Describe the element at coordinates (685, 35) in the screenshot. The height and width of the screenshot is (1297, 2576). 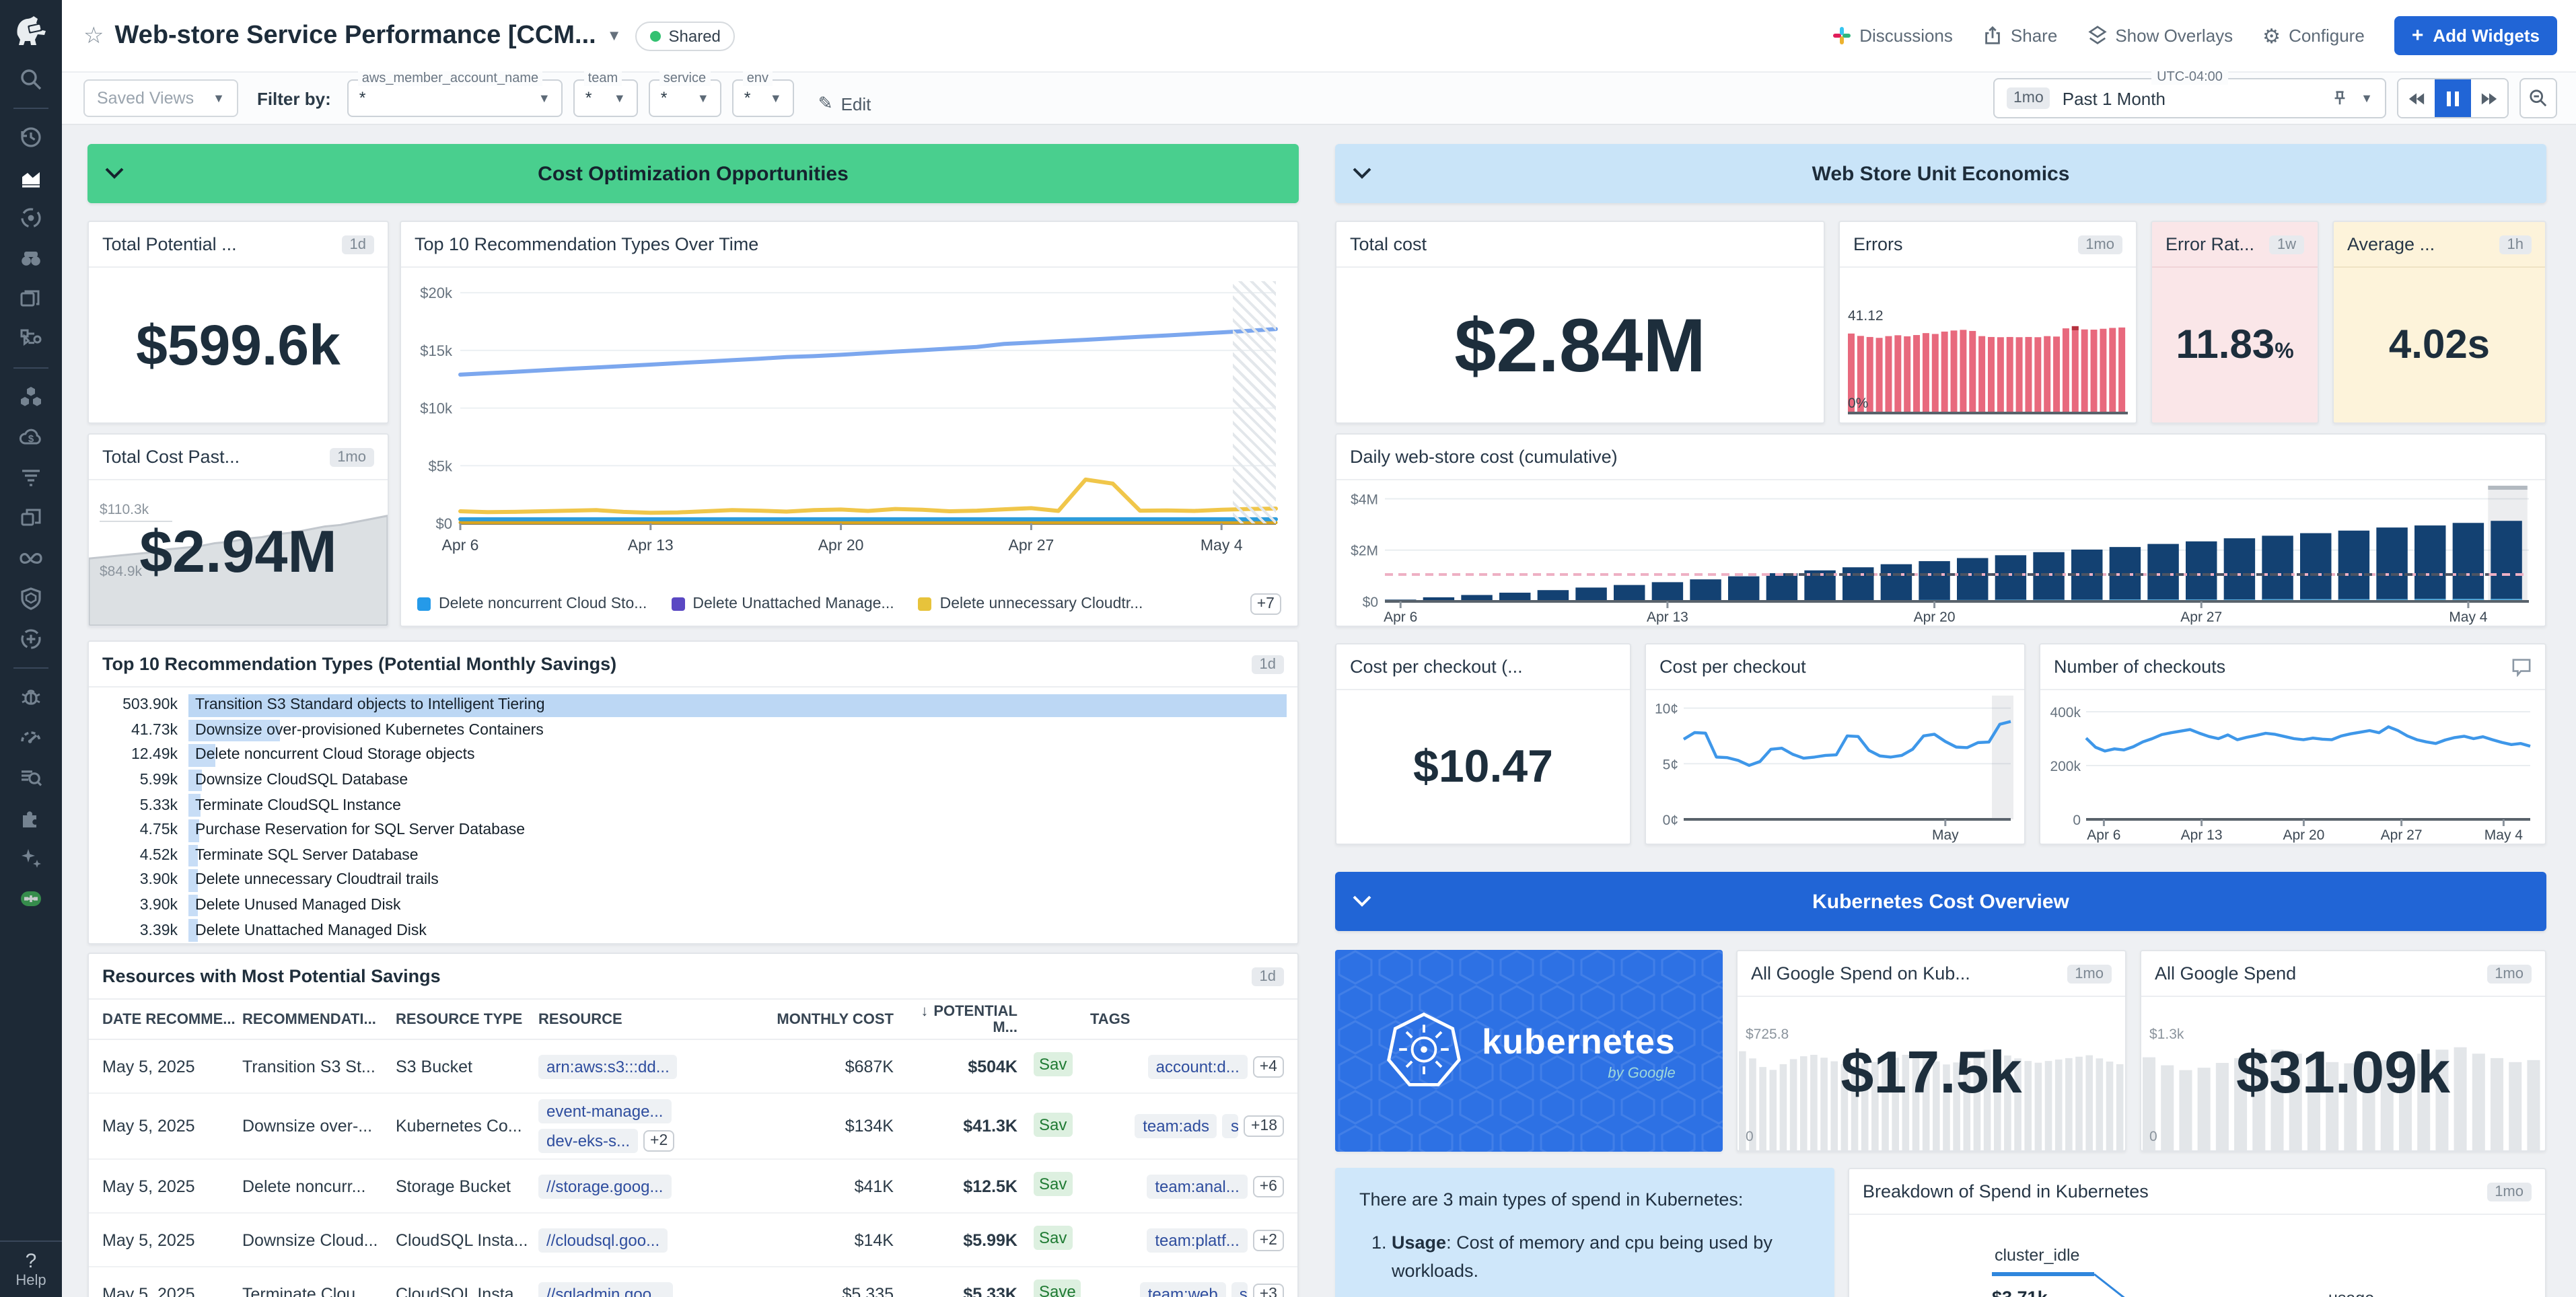
I see `shared-badge: Shared` at that location.